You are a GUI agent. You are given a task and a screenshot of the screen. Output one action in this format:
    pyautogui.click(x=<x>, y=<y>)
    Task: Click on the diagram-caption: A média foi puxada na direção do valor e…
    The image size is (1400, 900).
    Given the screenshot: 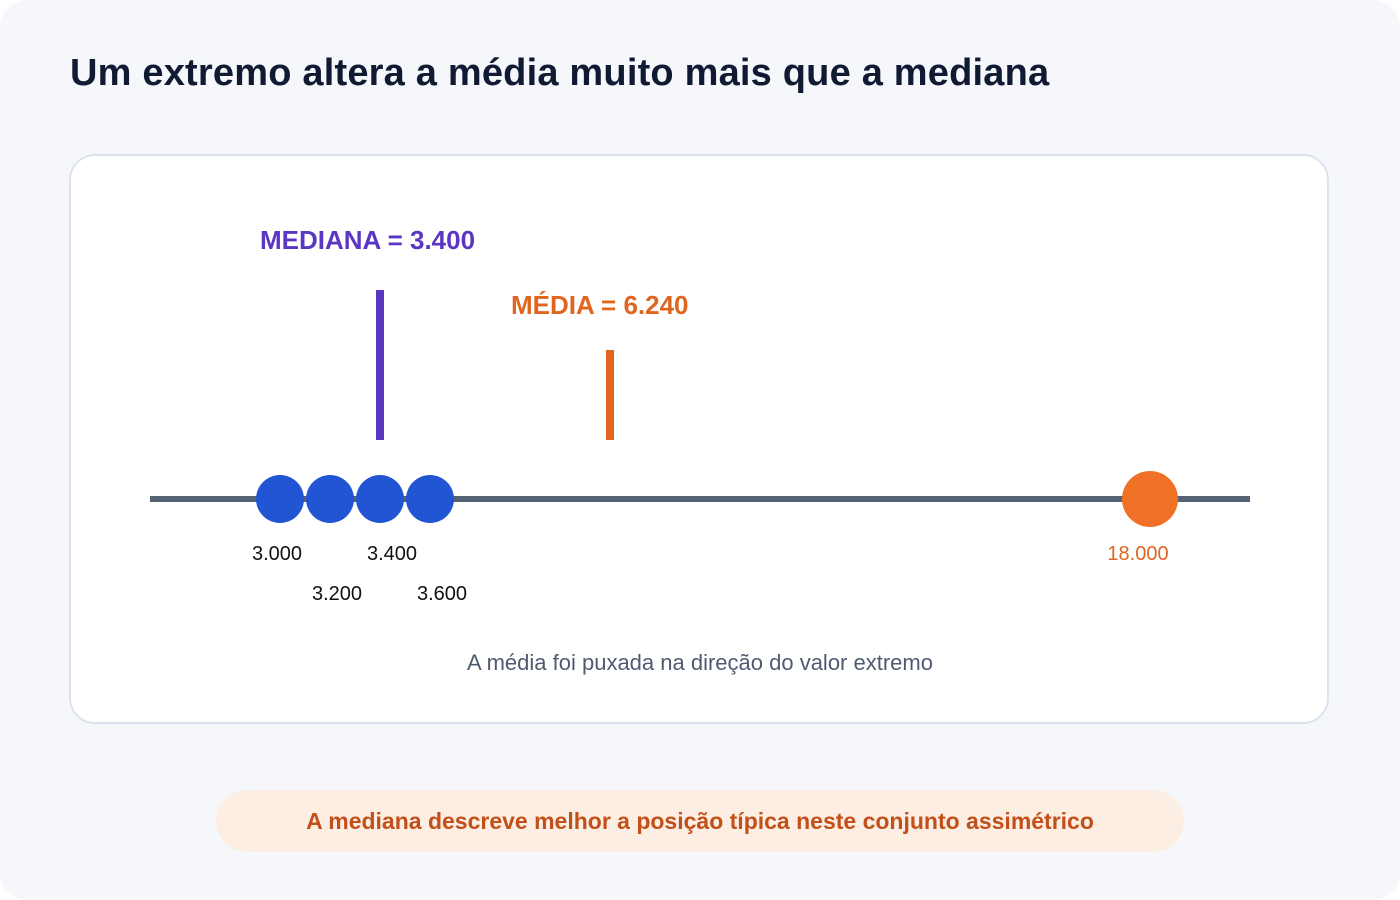 What is the action you would take?
    pyautogui.click(x=700, y=662)
    